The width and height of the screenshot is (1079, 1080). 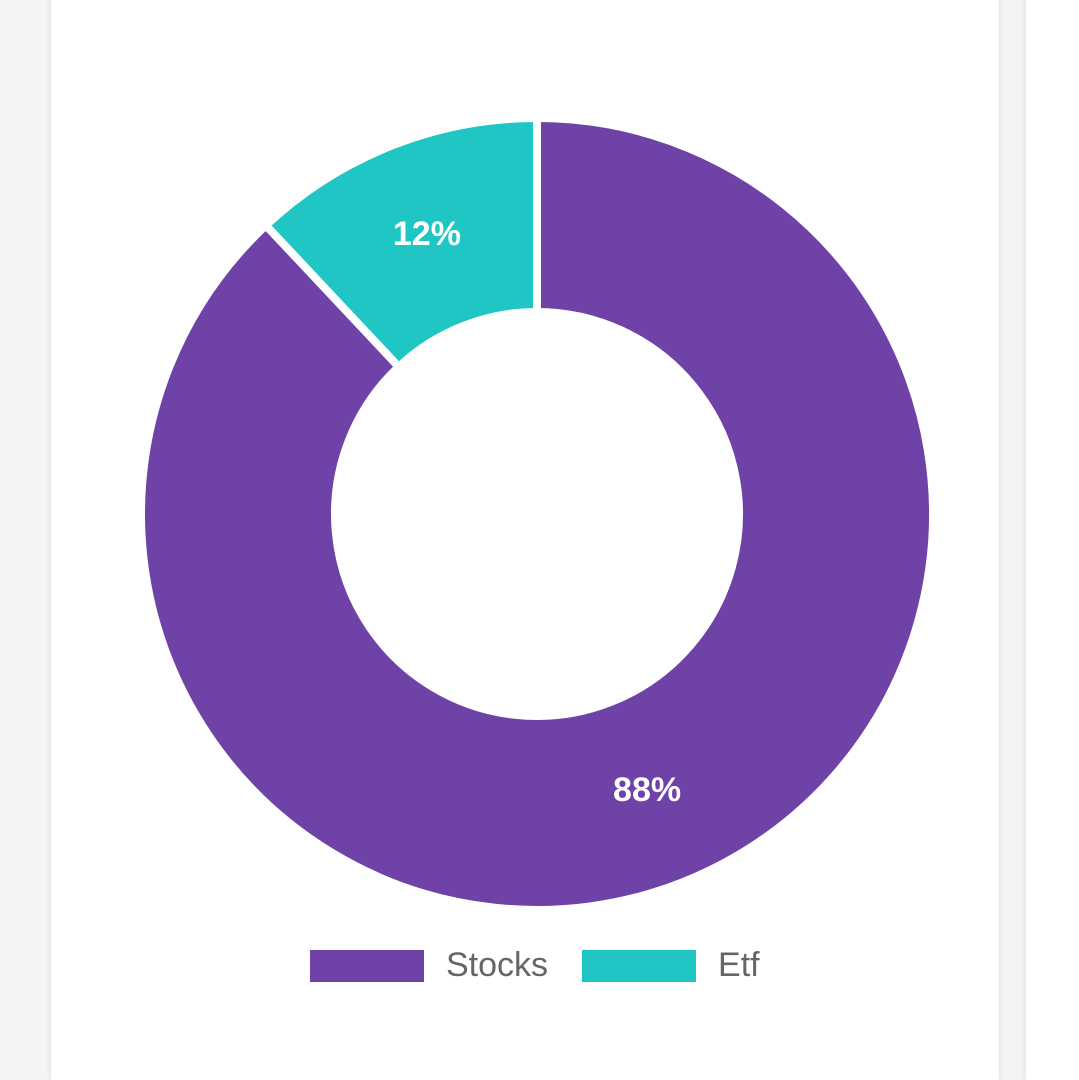 I want to click on legend-swatch-stocks, so click(x=367, y=965).